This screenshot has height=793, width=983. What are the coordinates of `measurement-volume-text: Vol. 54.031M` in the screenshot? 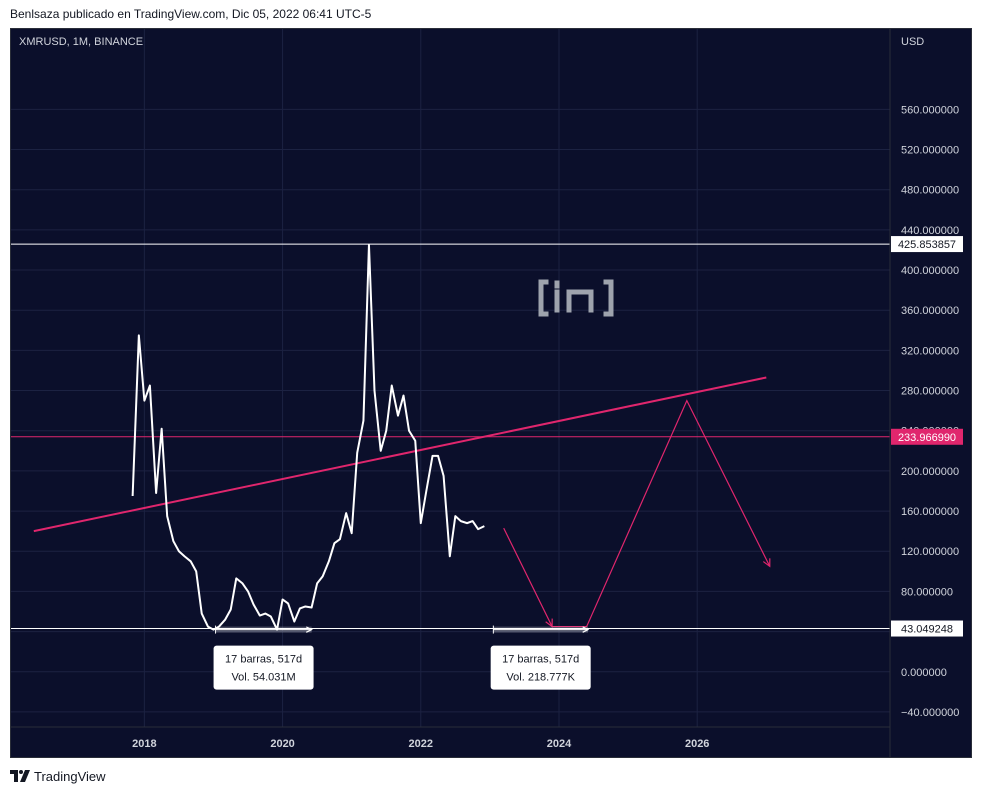 It's located at (263, 678).